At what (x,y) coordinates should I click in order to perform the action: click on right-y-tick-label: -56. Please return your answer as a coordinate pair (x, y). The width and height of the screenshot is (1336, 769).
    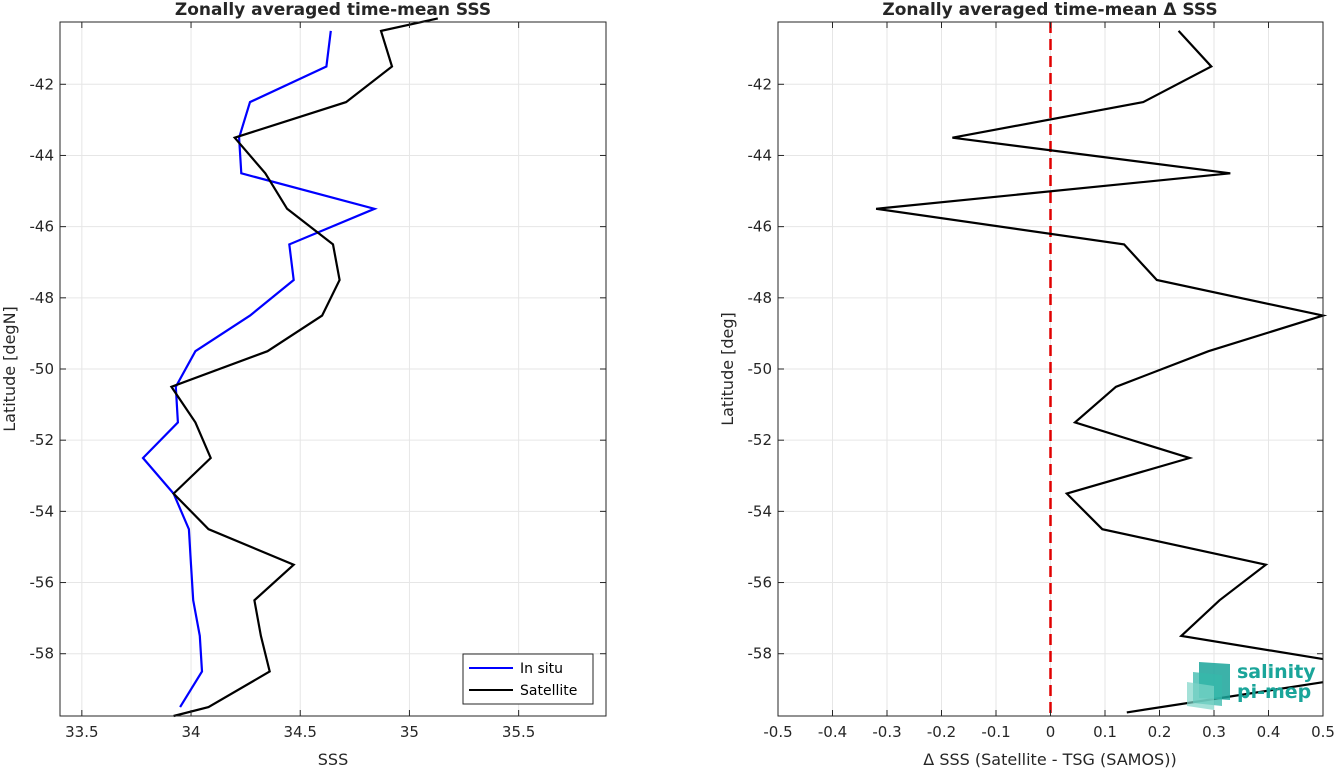
    Looking at the image, I should click on (760, 583).